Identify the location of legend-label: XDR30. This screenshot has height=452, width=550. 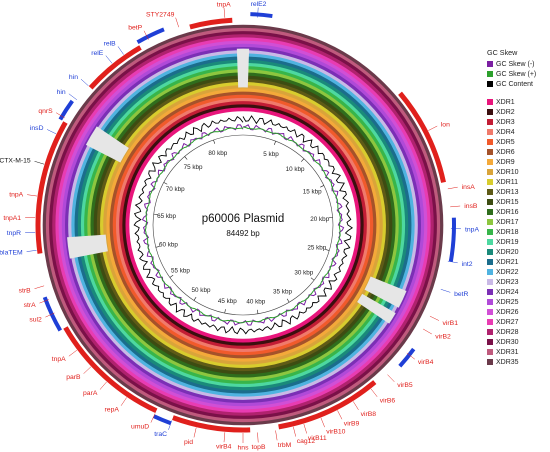
(507, 342).